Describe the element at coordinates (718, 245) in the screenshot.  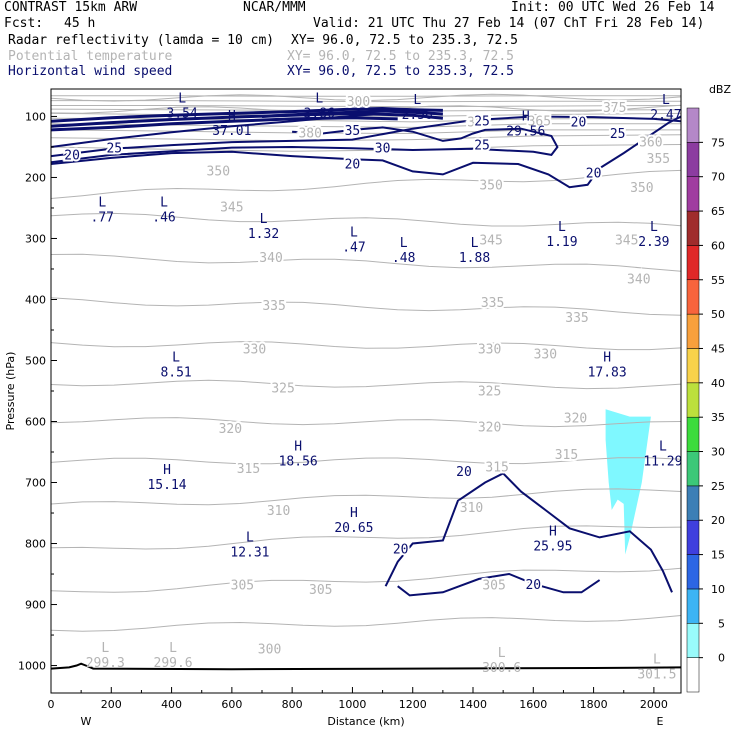
I see `colorbar-tick-label: 60` at that location.